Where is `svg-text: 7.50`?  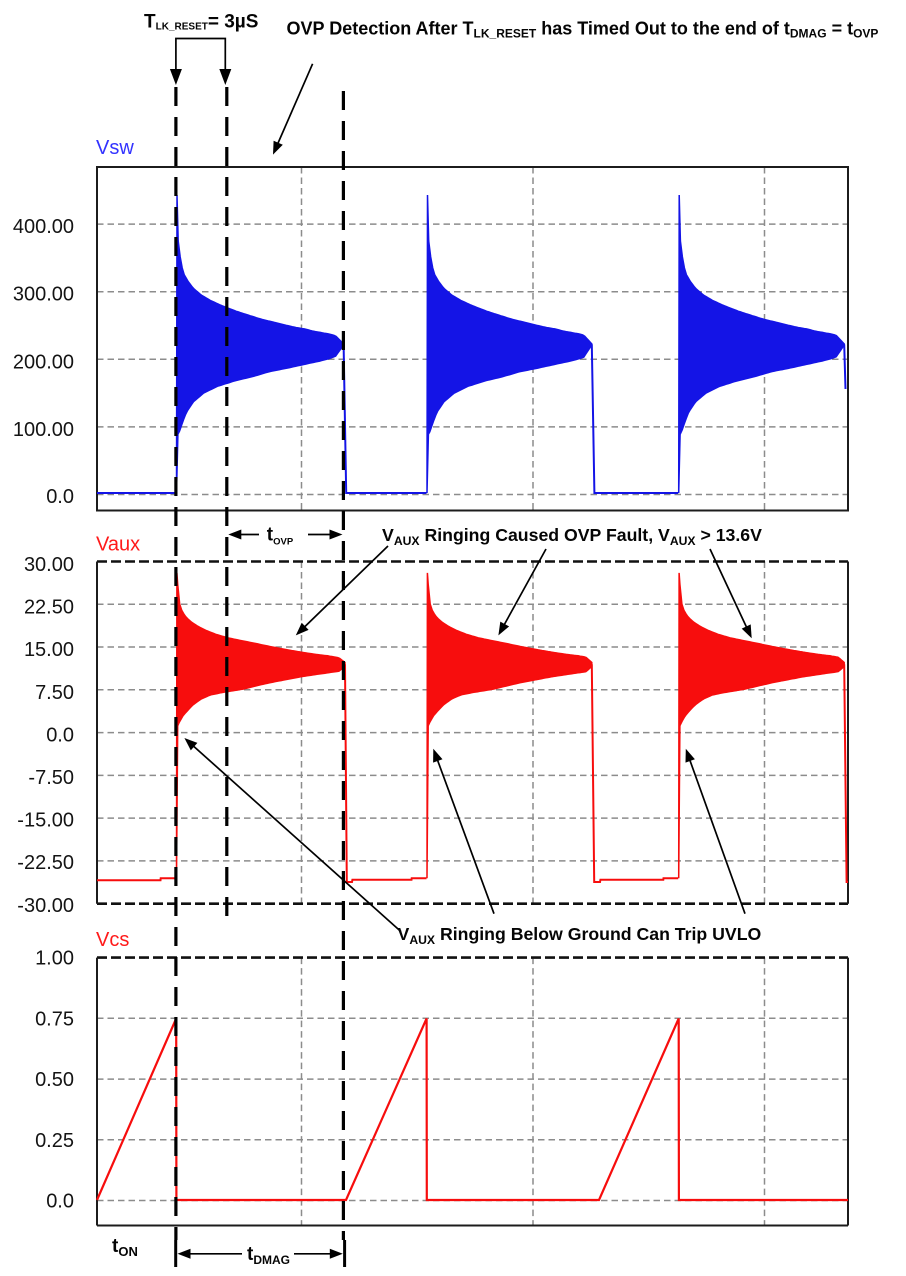 svg-text: 7.50 is located at coordinates (54, 693).